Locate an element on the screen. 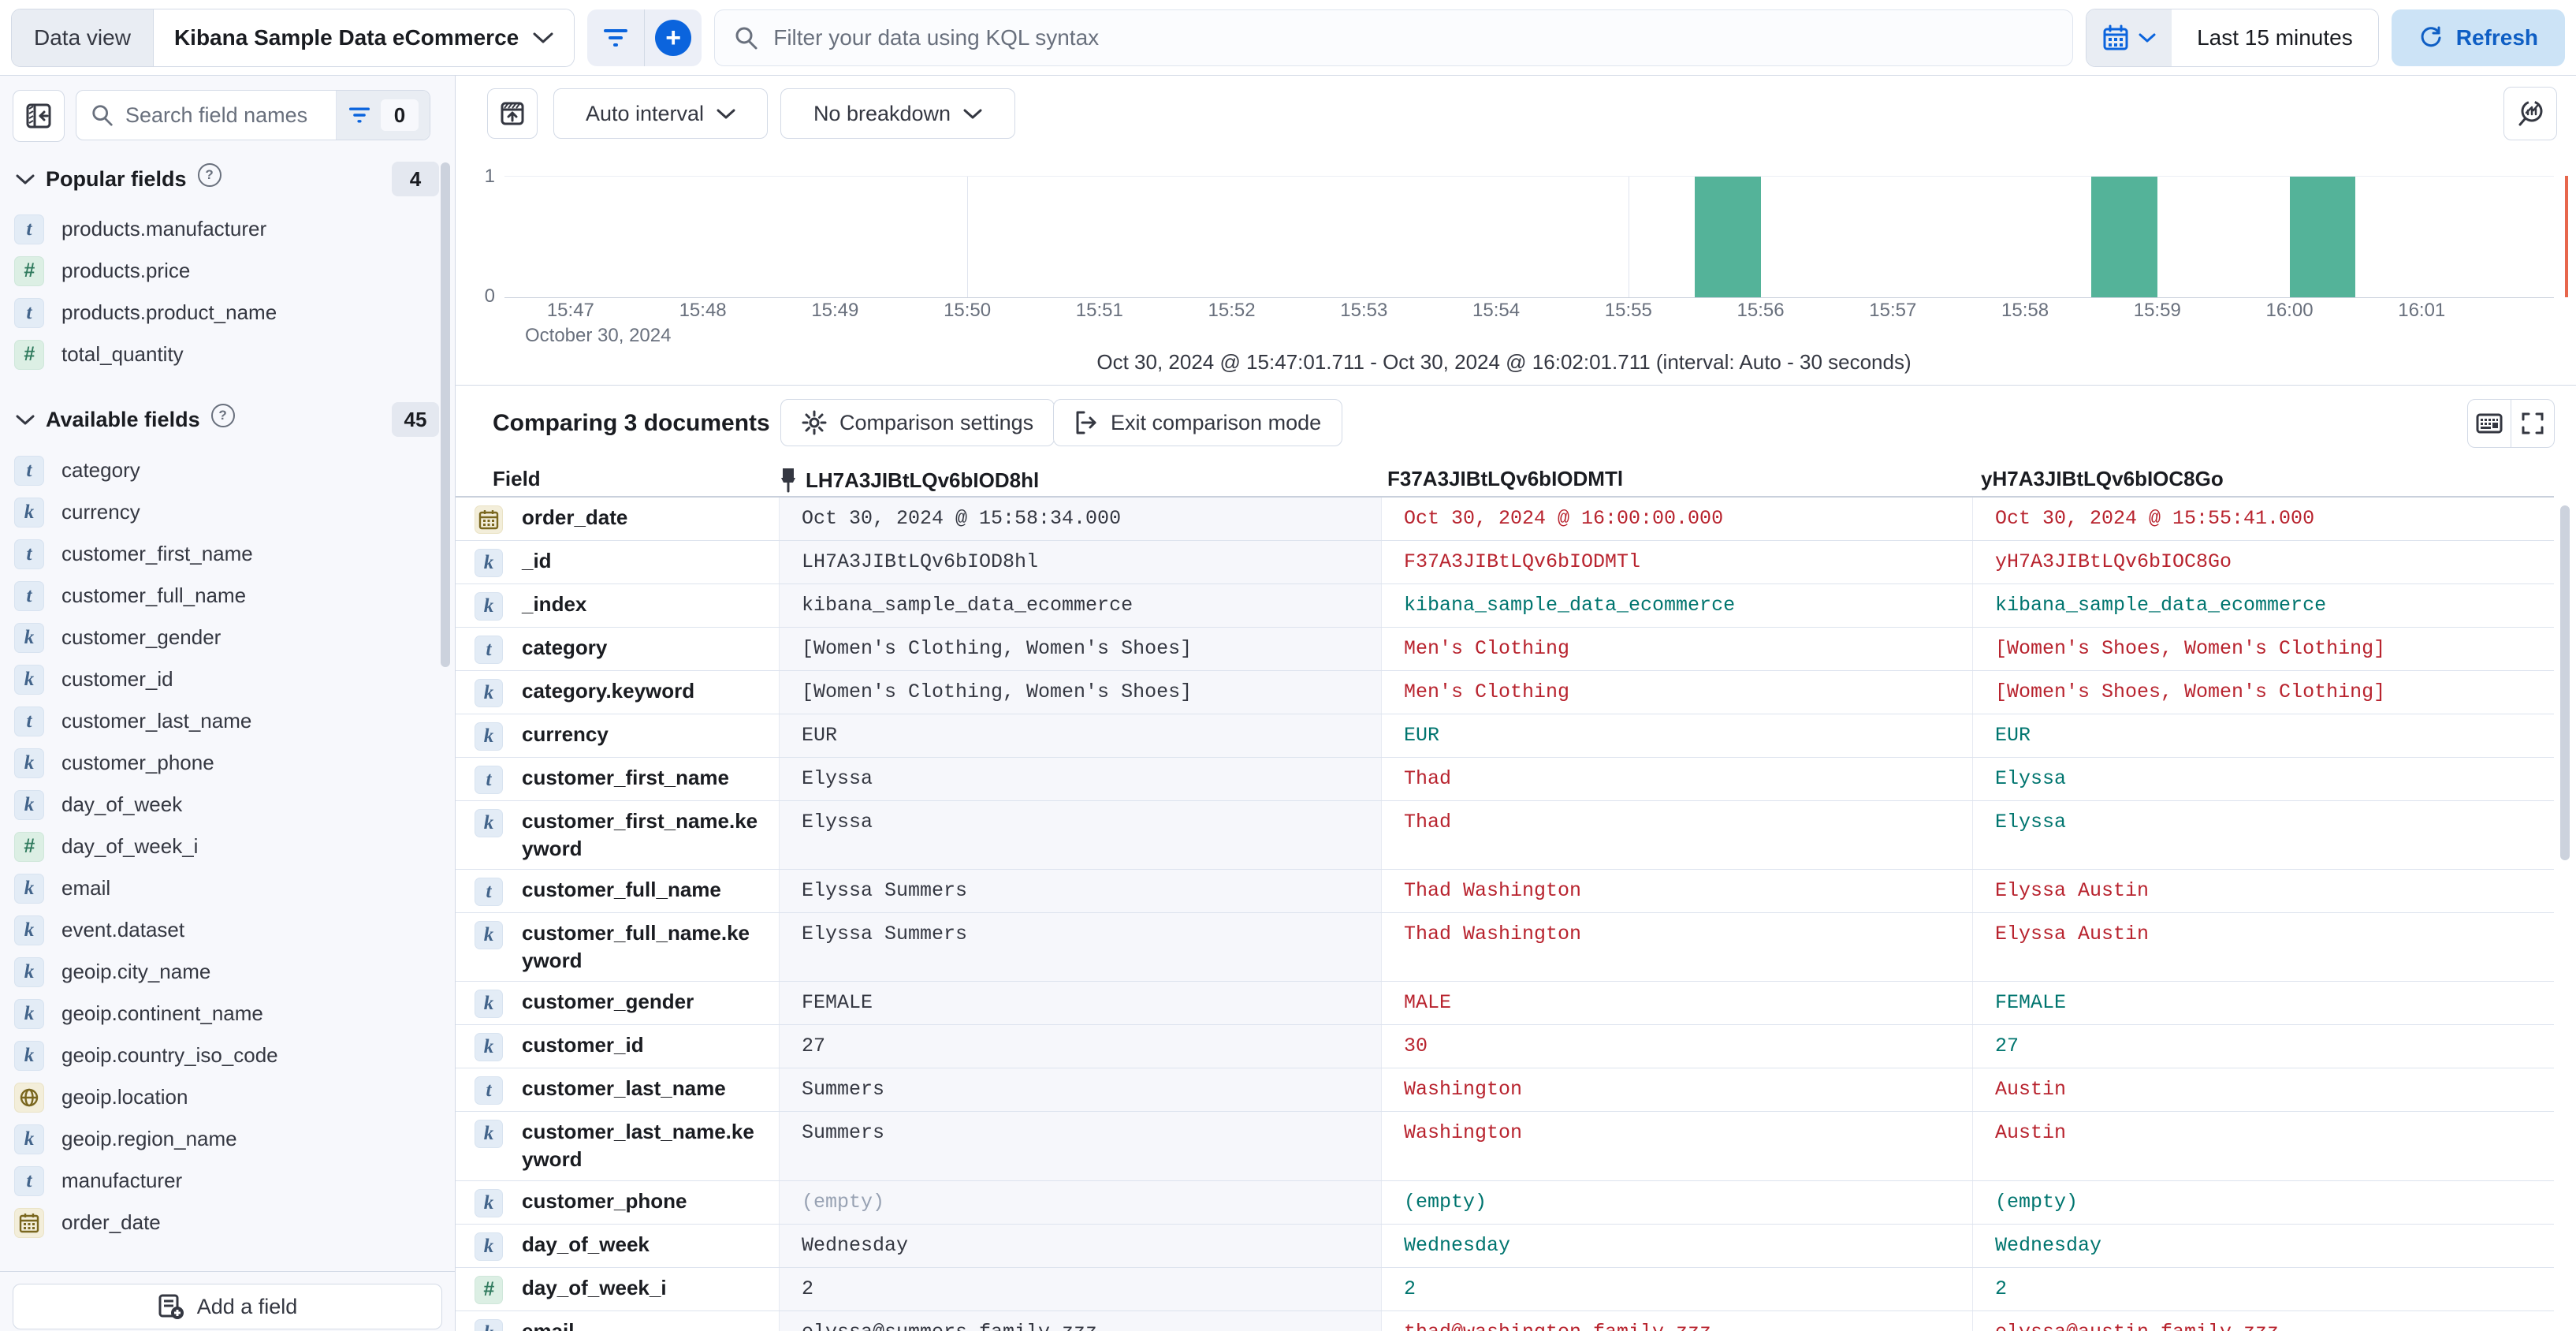  table-row: k currency EUR EUR EUR is located at coordinates (1505, 736).